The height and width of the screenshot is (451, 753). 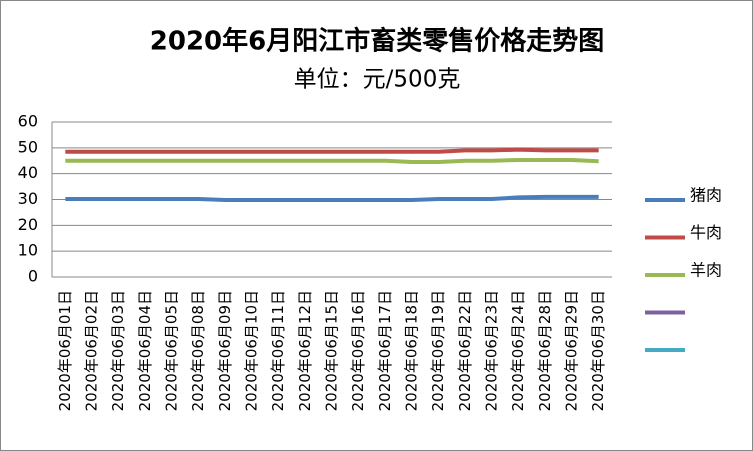 What do you see at coordinates (706, 270) in the screenshot?
I see `legend-label: 羊肉` at bounding box center [706, 270].